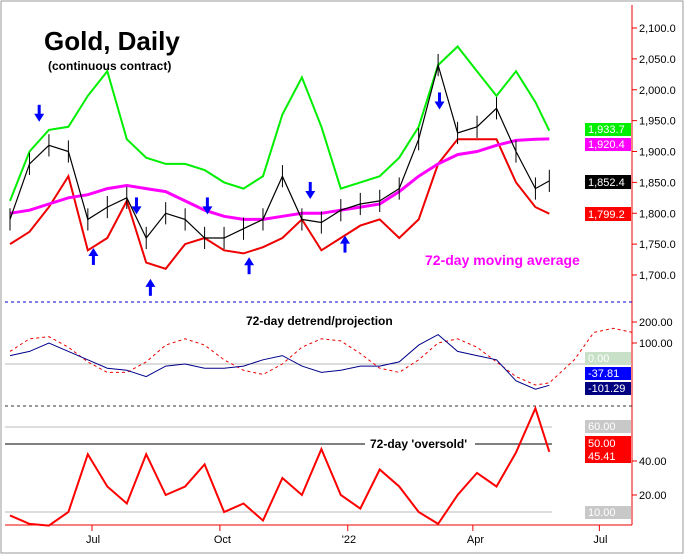 The height and width of the screenshot is (554, 684). Describe the element at coordinates (657, 29) in the screenshot. I see `price-tick-label: 2,100.0` at that location.